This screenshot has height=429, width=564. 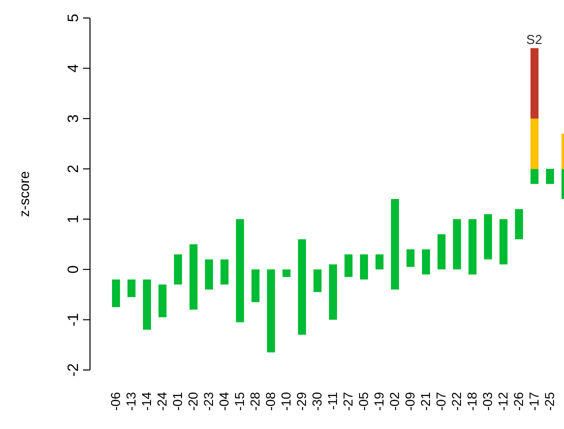 I want to click on x-tick-label: -15, so click(x=239, y=401).